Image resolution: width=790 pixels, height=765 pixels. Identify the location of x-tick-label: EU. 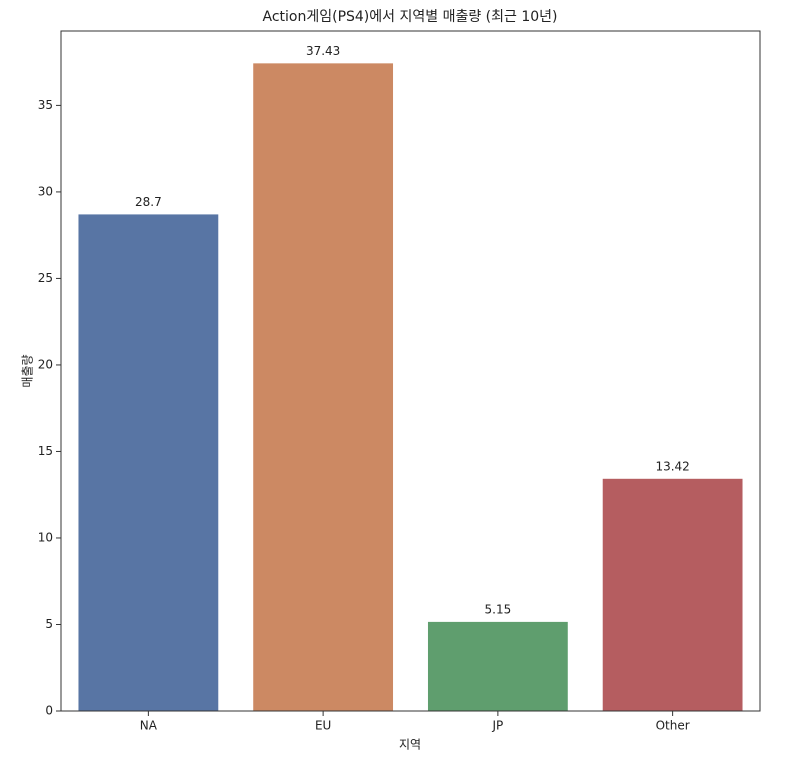
(323, 726).